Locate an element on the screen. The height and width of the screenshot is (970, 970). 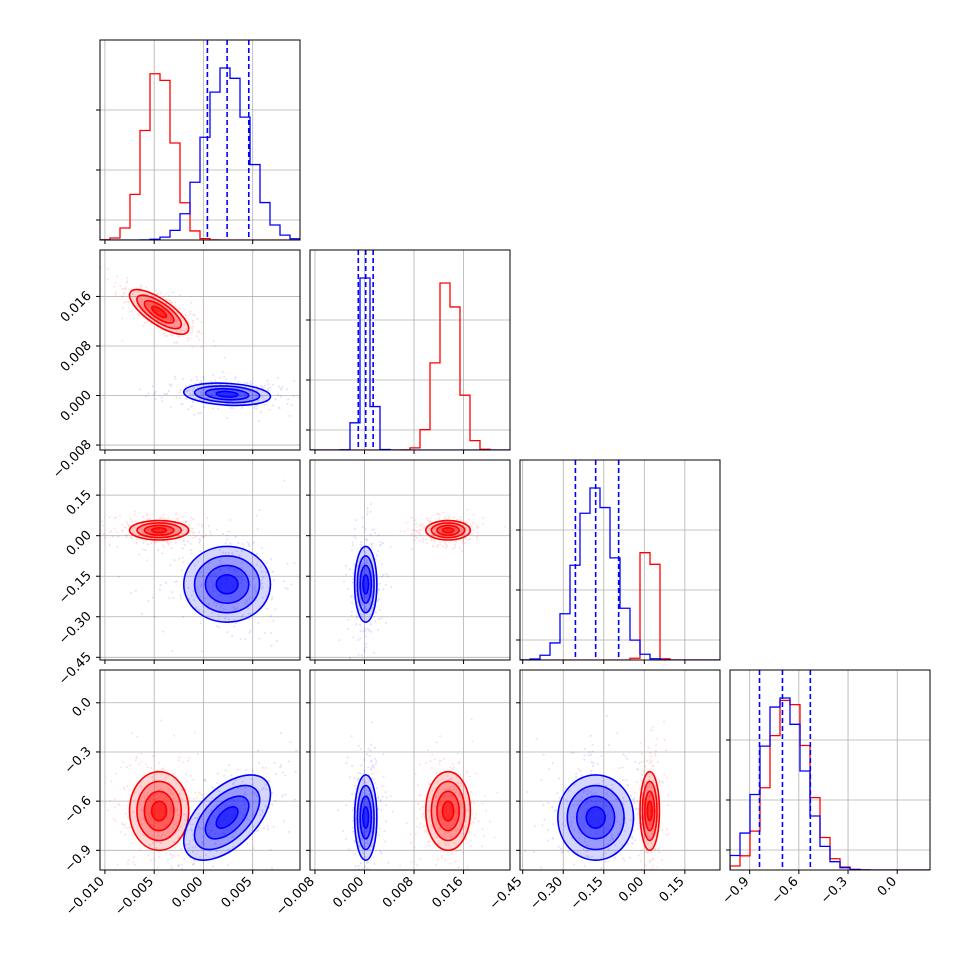
panel-3-1: −0.008 0.000 0.008 0.016 is located at coordinates (392, 794).